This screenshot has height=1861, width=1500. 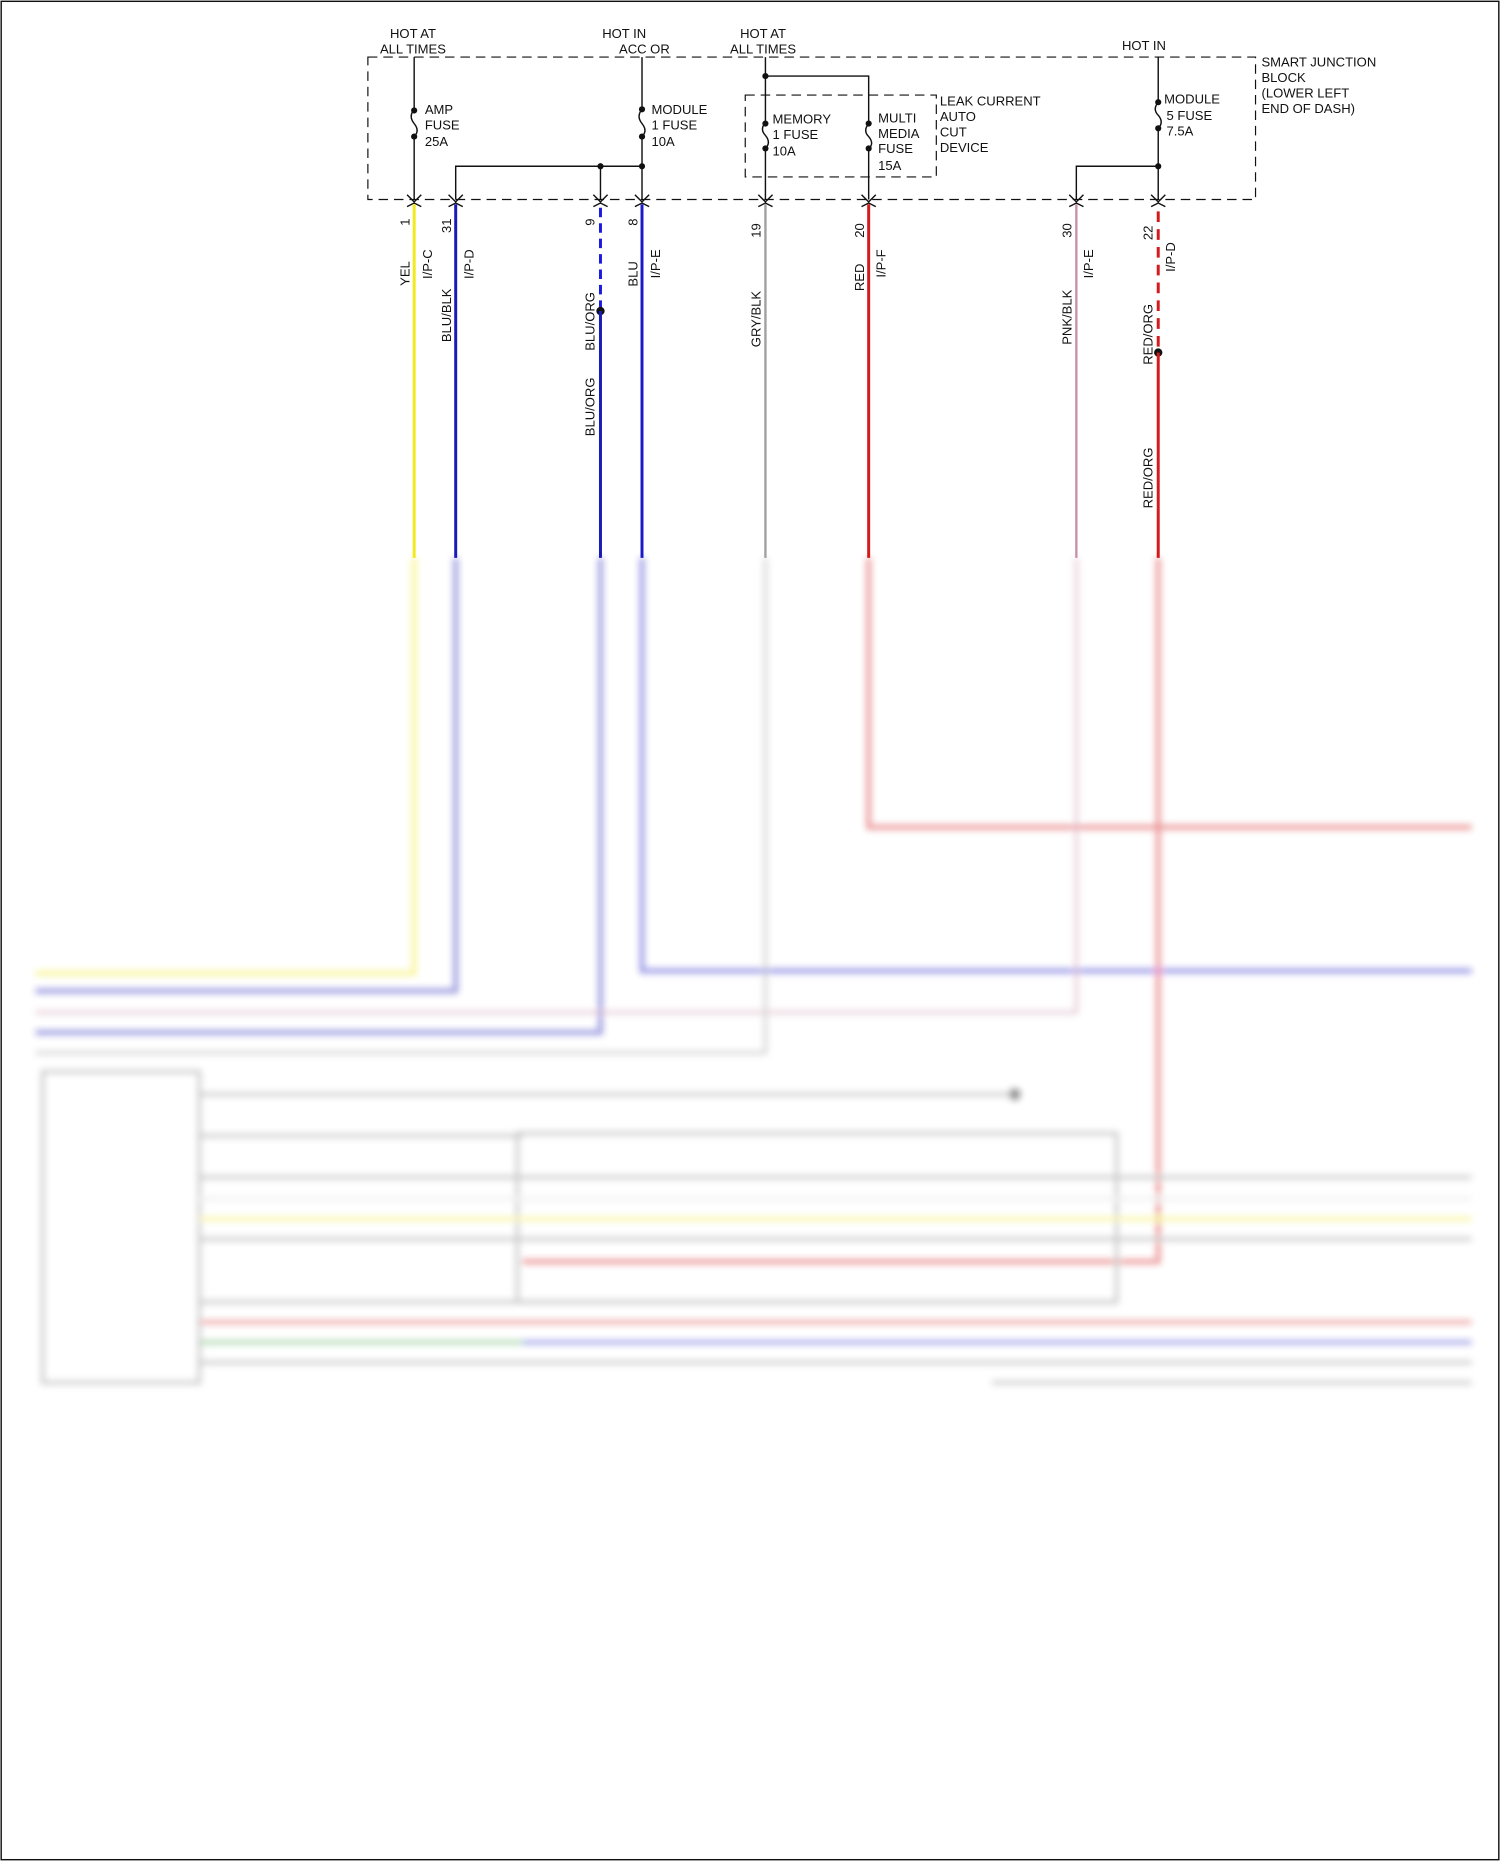 I want to click on internal-circuits, so click(x=786, y=132).